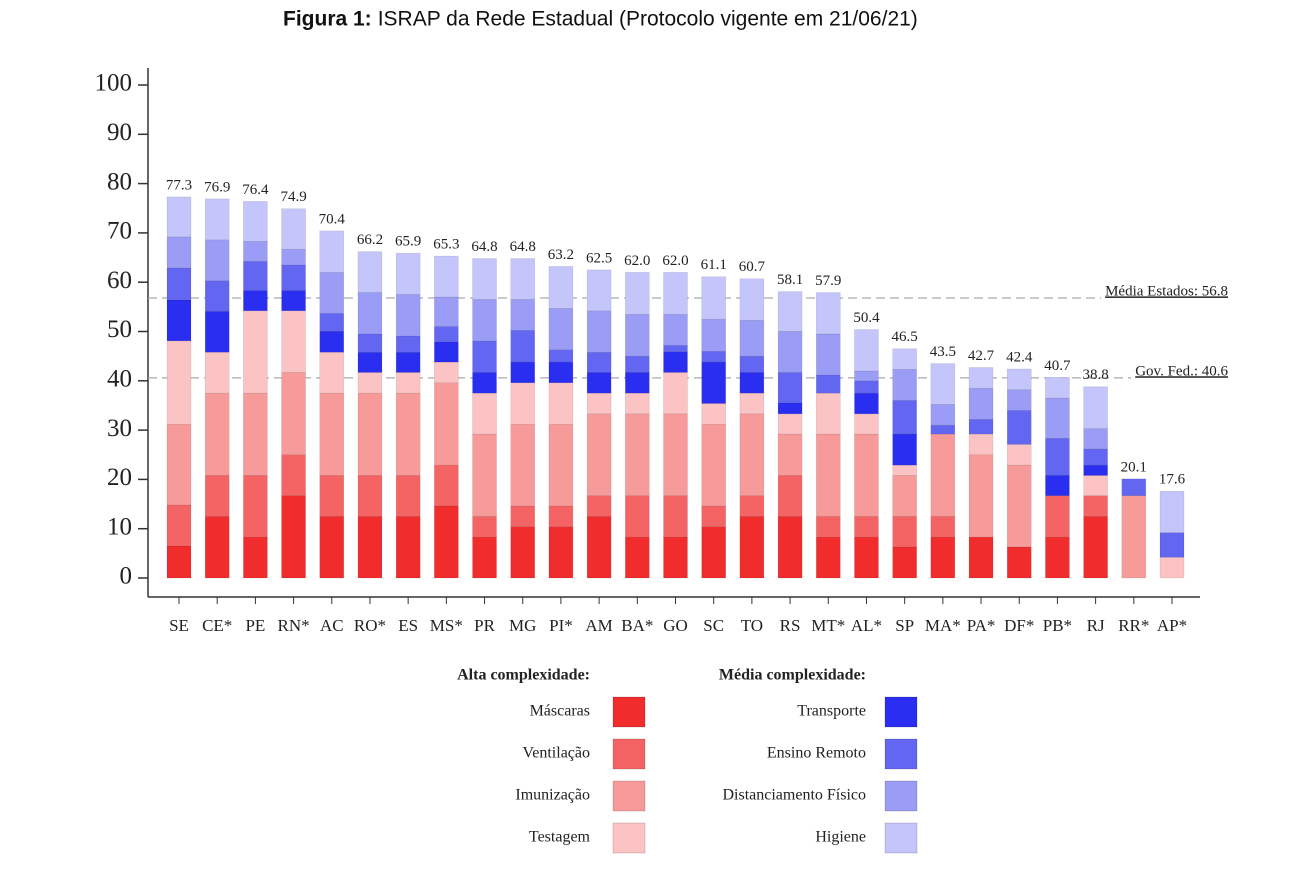 This screenshot has height=883, width=1295. Describe the element at coordinates (217, 187) in the screenshot. I see `total-label: 76.9` at that location.